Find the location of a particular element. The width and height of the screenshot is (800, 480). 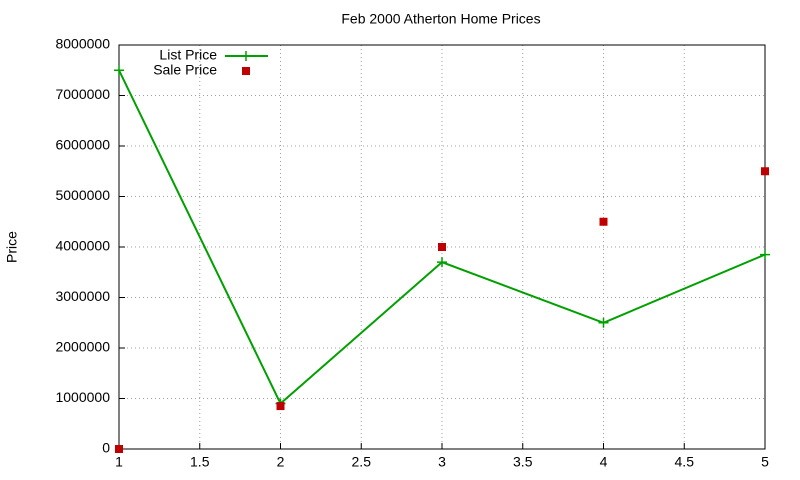

y-tick-label: 1000000 is located at coordinates (82, 397).